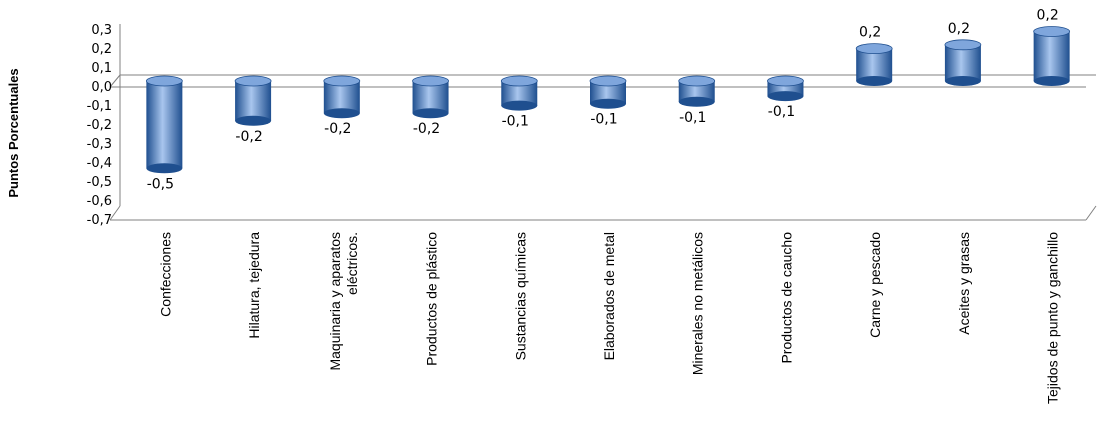 The image size is (1106, 422). I want to click on category-label: Confecciones, so click(165, 274).